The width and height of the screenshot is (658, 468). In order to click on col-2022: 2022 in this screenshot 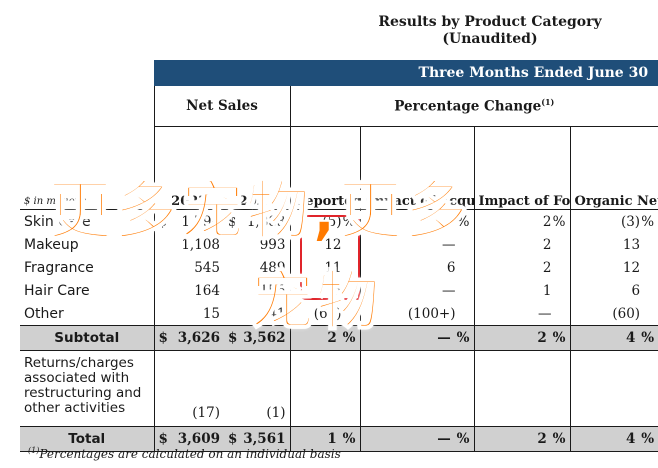, I will do `click(257, 168)`.